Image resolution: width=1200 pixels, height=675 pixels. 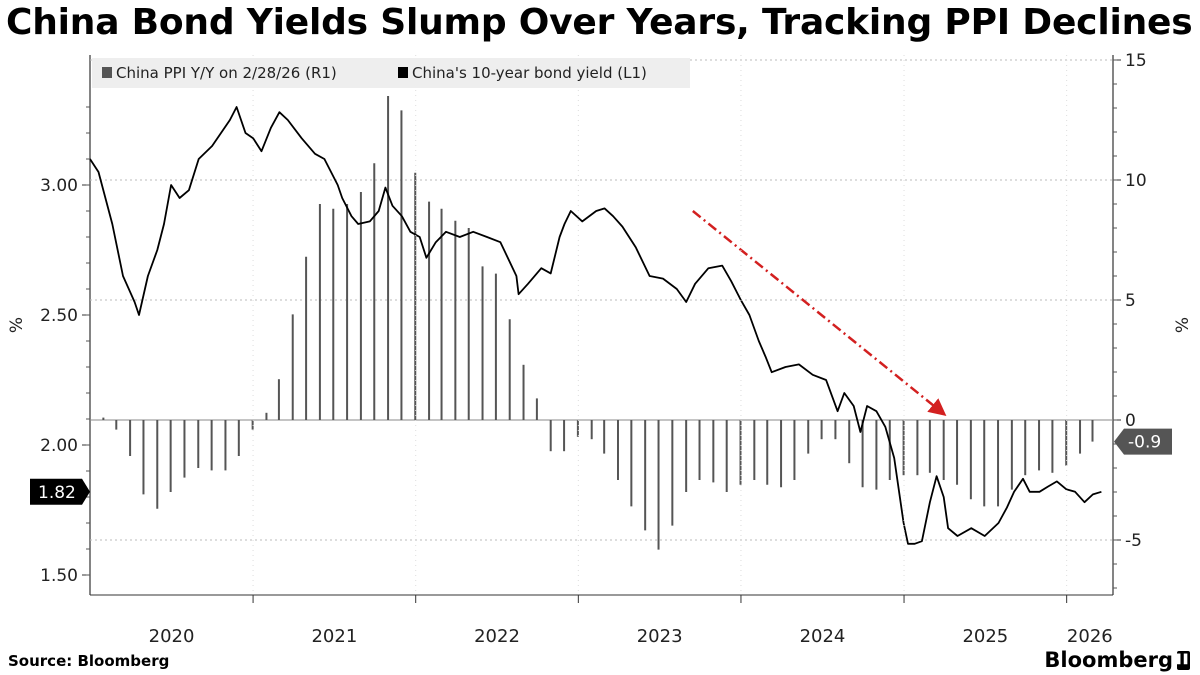 What do you see at coordinates (89, 661) in the screenshot?
I see `source-note: Source: Bloomberg` at bounding box center [89, 661].